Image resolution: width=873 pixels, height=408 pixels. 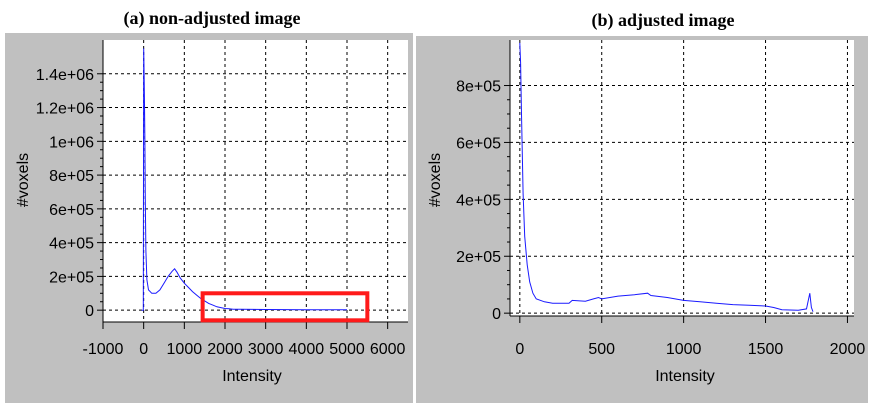 I want to click on y-tick-label-left: 1.2e+06, so click(x=65, y=109).